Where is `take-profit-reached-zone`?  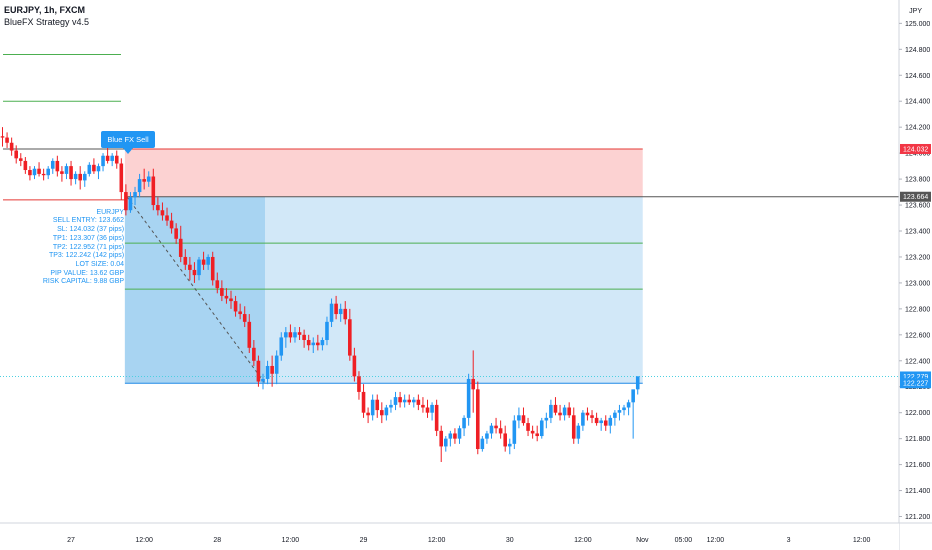
take-profit-reached-zone is located at coordinates (194, 290).